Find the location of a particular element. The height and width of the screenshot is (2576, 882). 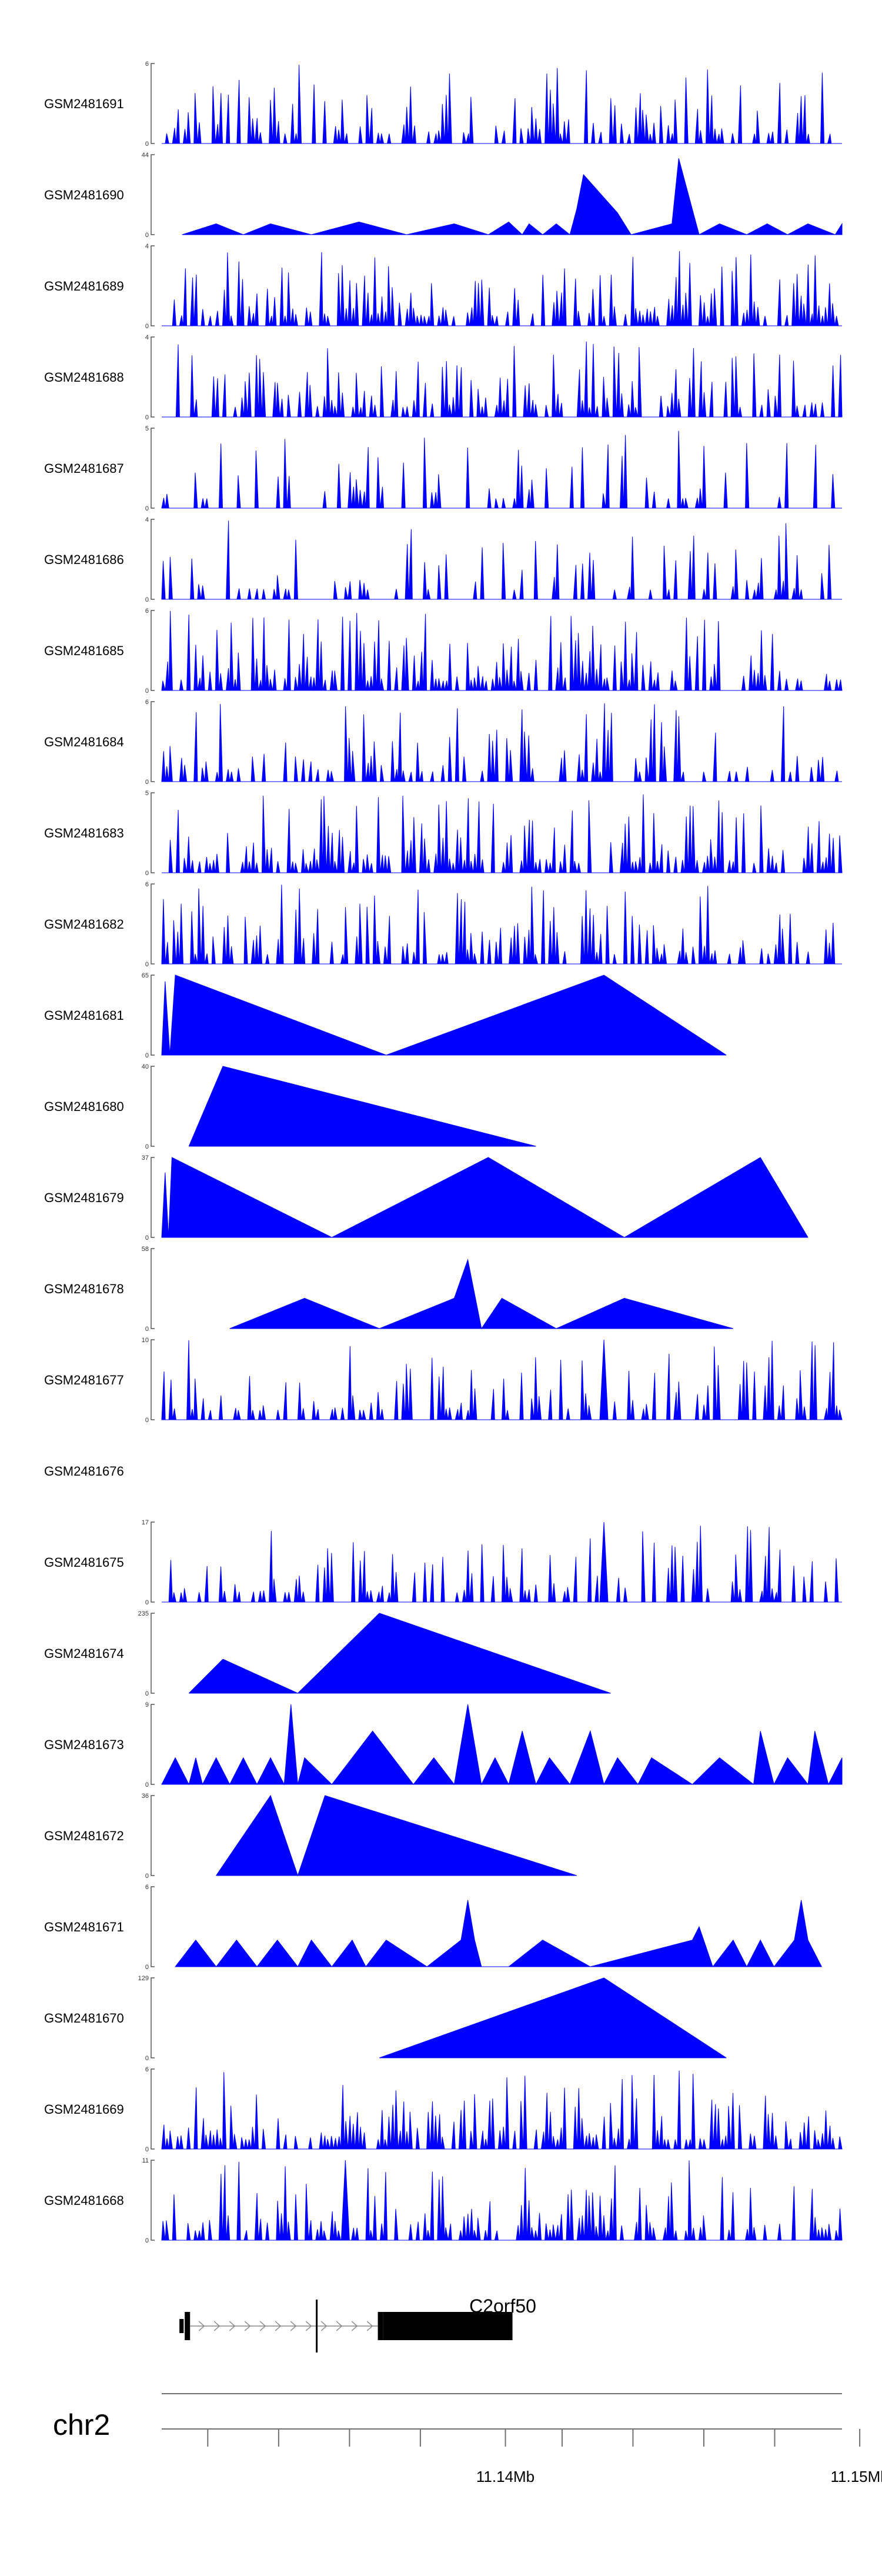

coverage-track: GSM2481672 36 0 is located at coordinates (310, 1836).